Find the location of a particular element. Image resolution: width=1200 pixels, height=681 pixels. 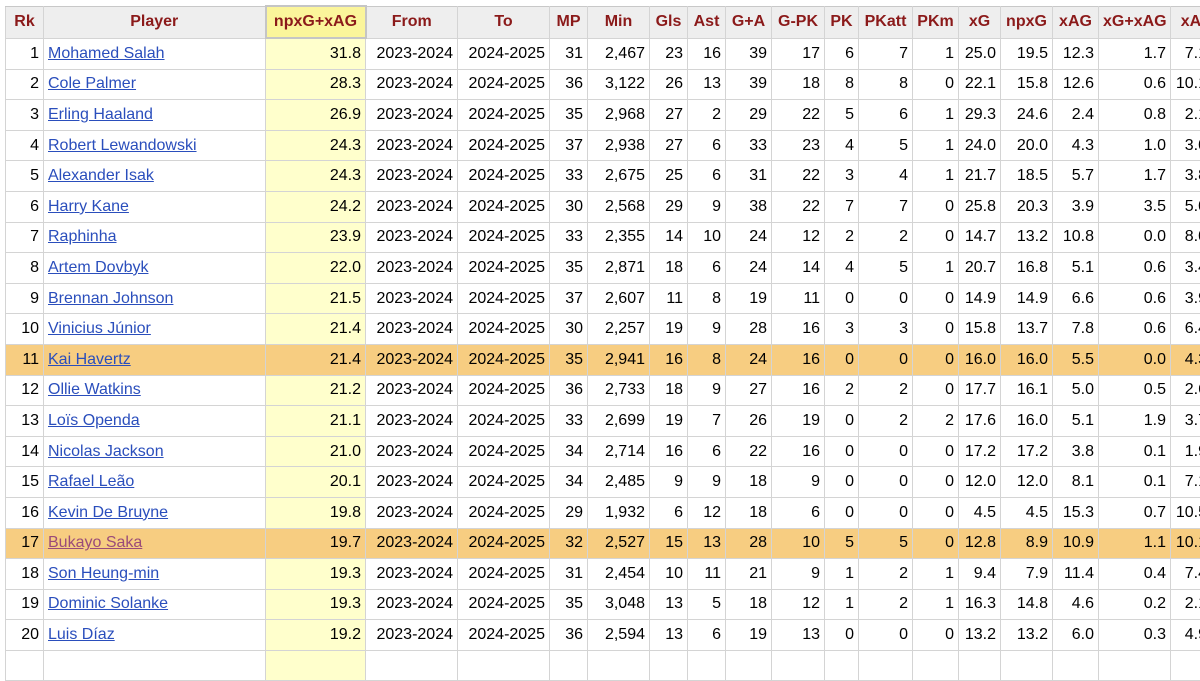

cell-ast: 13 is located at coordinates (707, 84).